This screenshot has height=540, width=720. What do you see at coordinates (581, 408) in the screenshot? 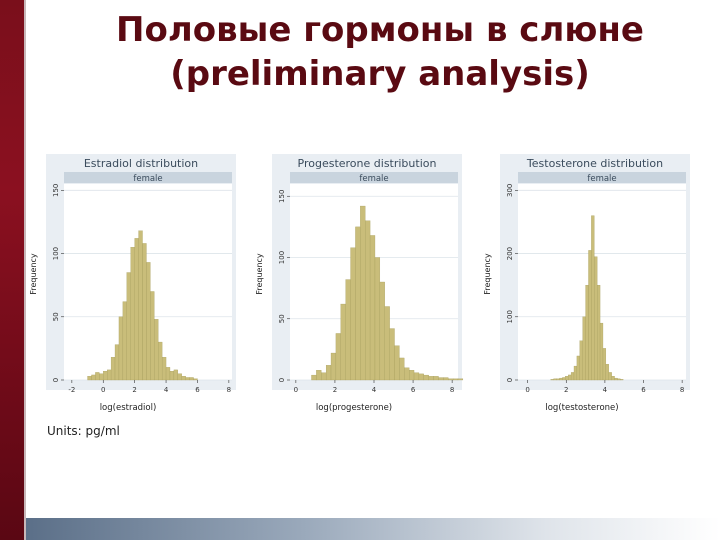
I see `x-axis-label: log(testosterone)` at bounding box center [581, 408].